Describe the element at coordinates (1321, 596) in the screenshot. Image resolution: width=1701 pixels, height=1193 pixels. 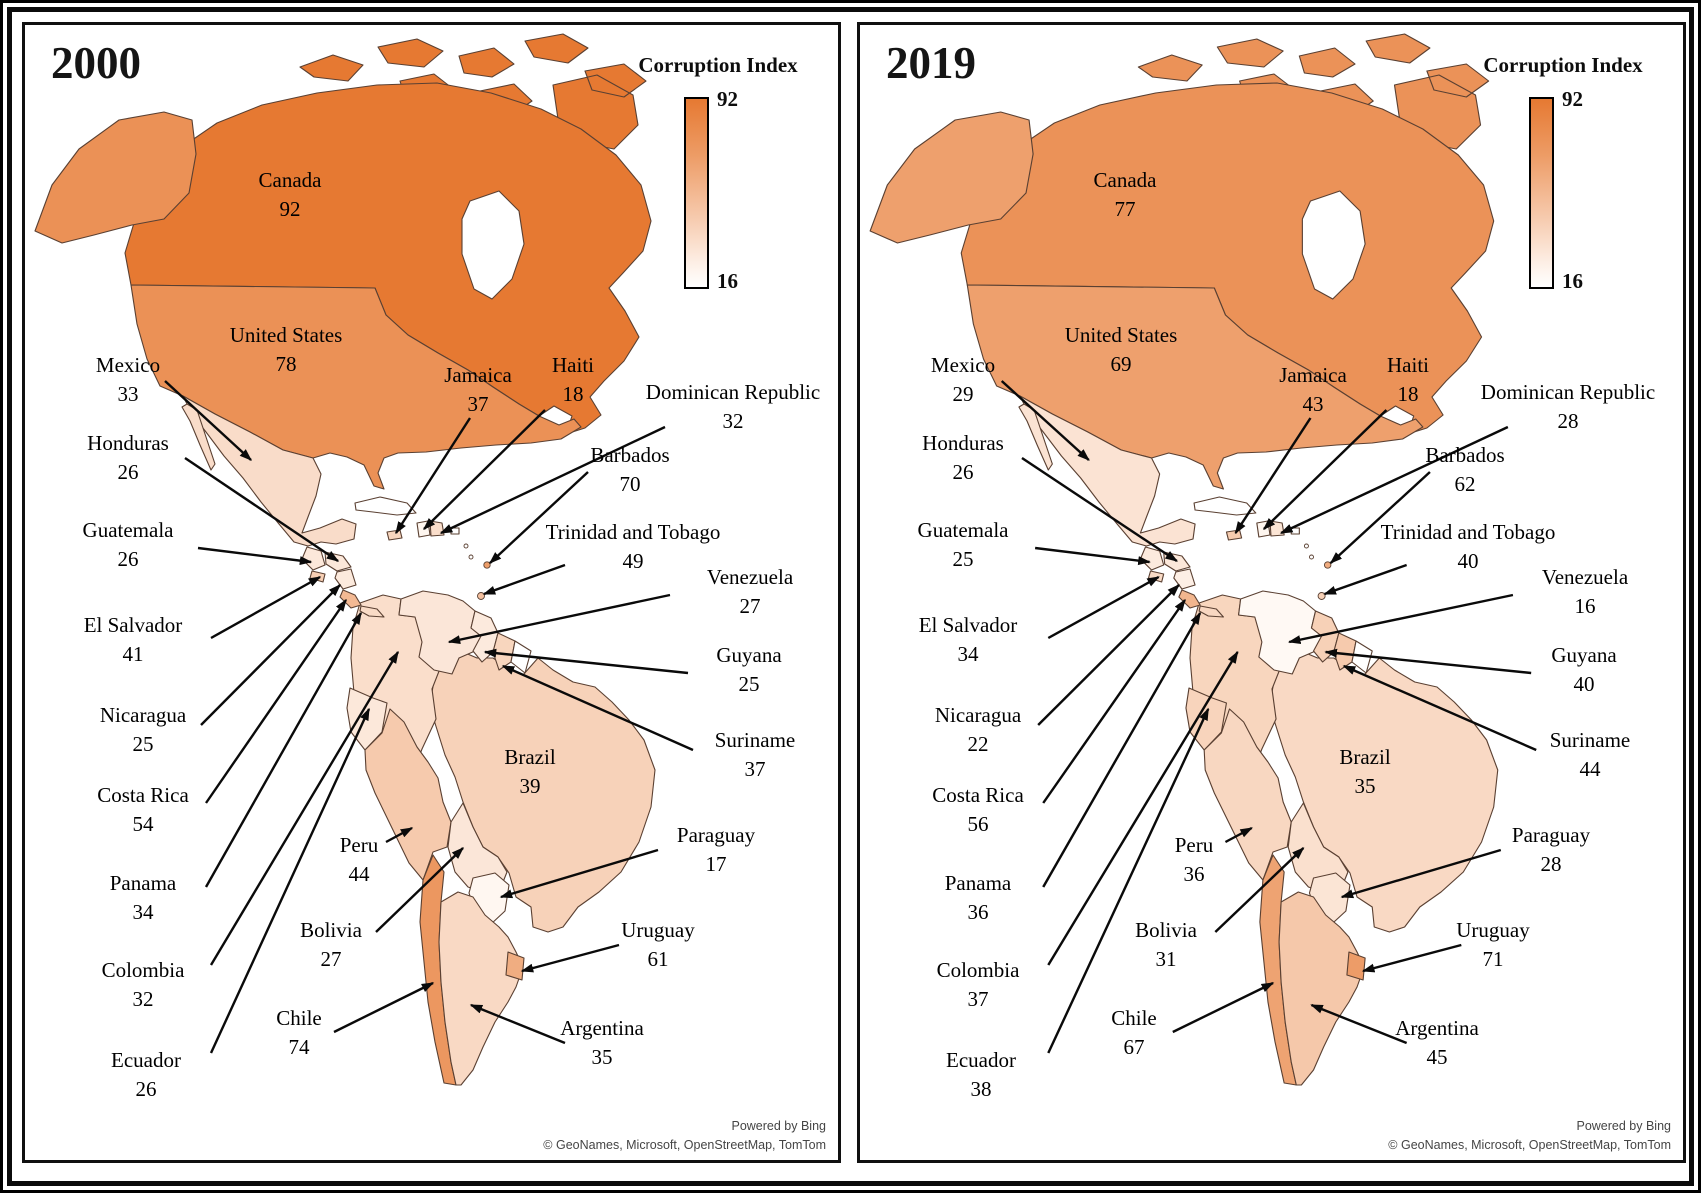
I see `country-shape-trinidad-and-tobago` at that location.